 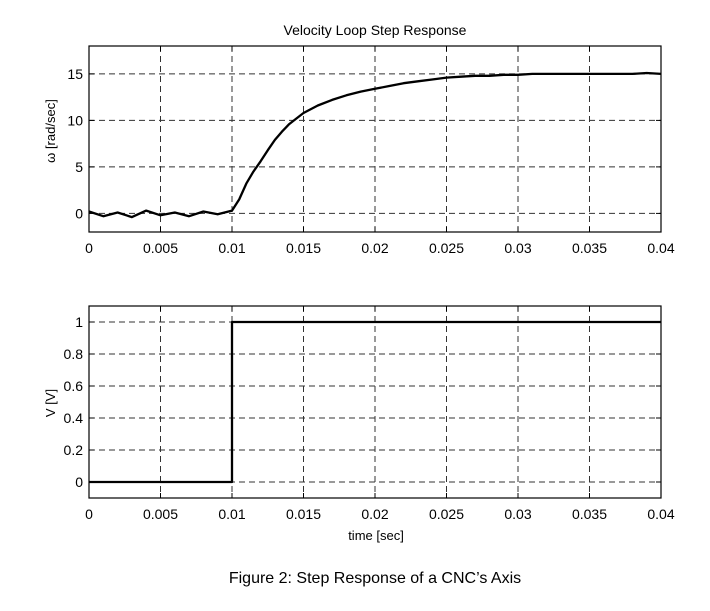 What do you see at coordinates (517, 248) in the screenshot?
I see `top-xtick-label: 0.03` at bounding box center [517, 248].